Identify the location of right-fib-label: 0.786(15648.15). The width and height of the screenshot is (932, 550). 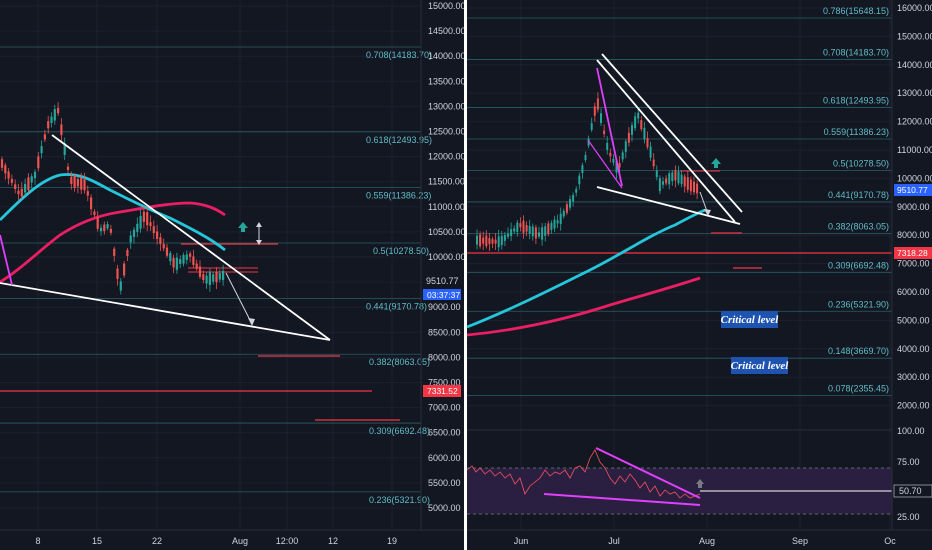
(856, 11).